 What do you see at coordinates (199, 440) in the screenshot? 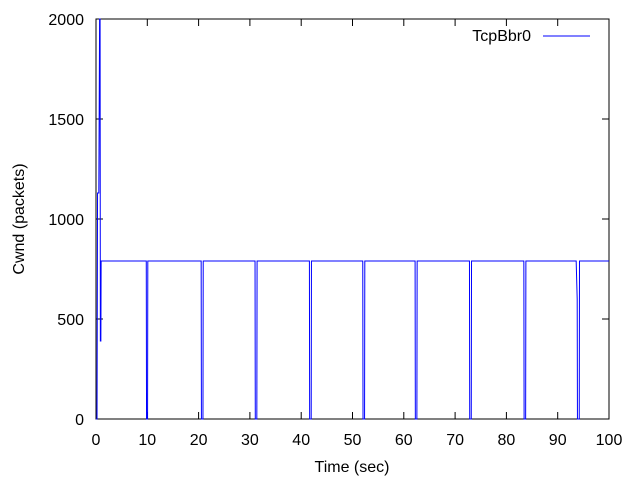
I see `x-tick-label: 20` at bounding box center [199, 440].